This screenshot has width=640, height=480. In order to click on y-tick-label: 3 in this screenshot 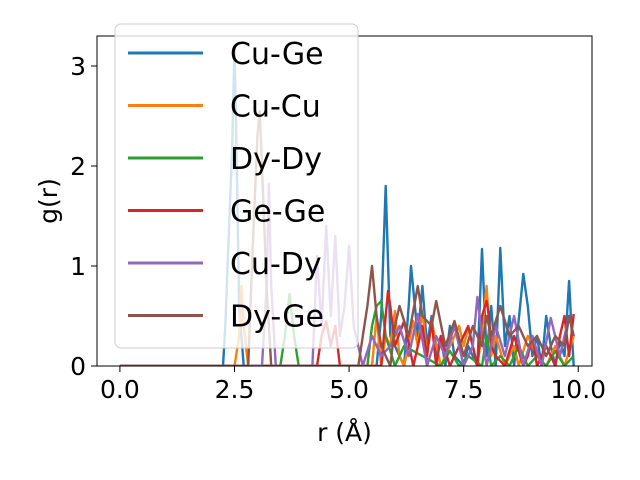, I will do `click(78, 66)`.